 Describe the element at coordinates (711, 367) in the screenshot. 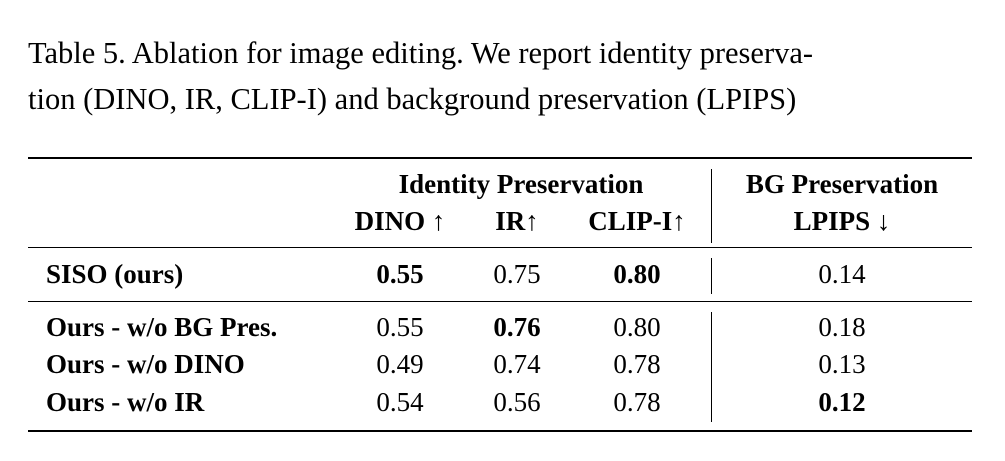

I see `rows-column-separator` at that location.